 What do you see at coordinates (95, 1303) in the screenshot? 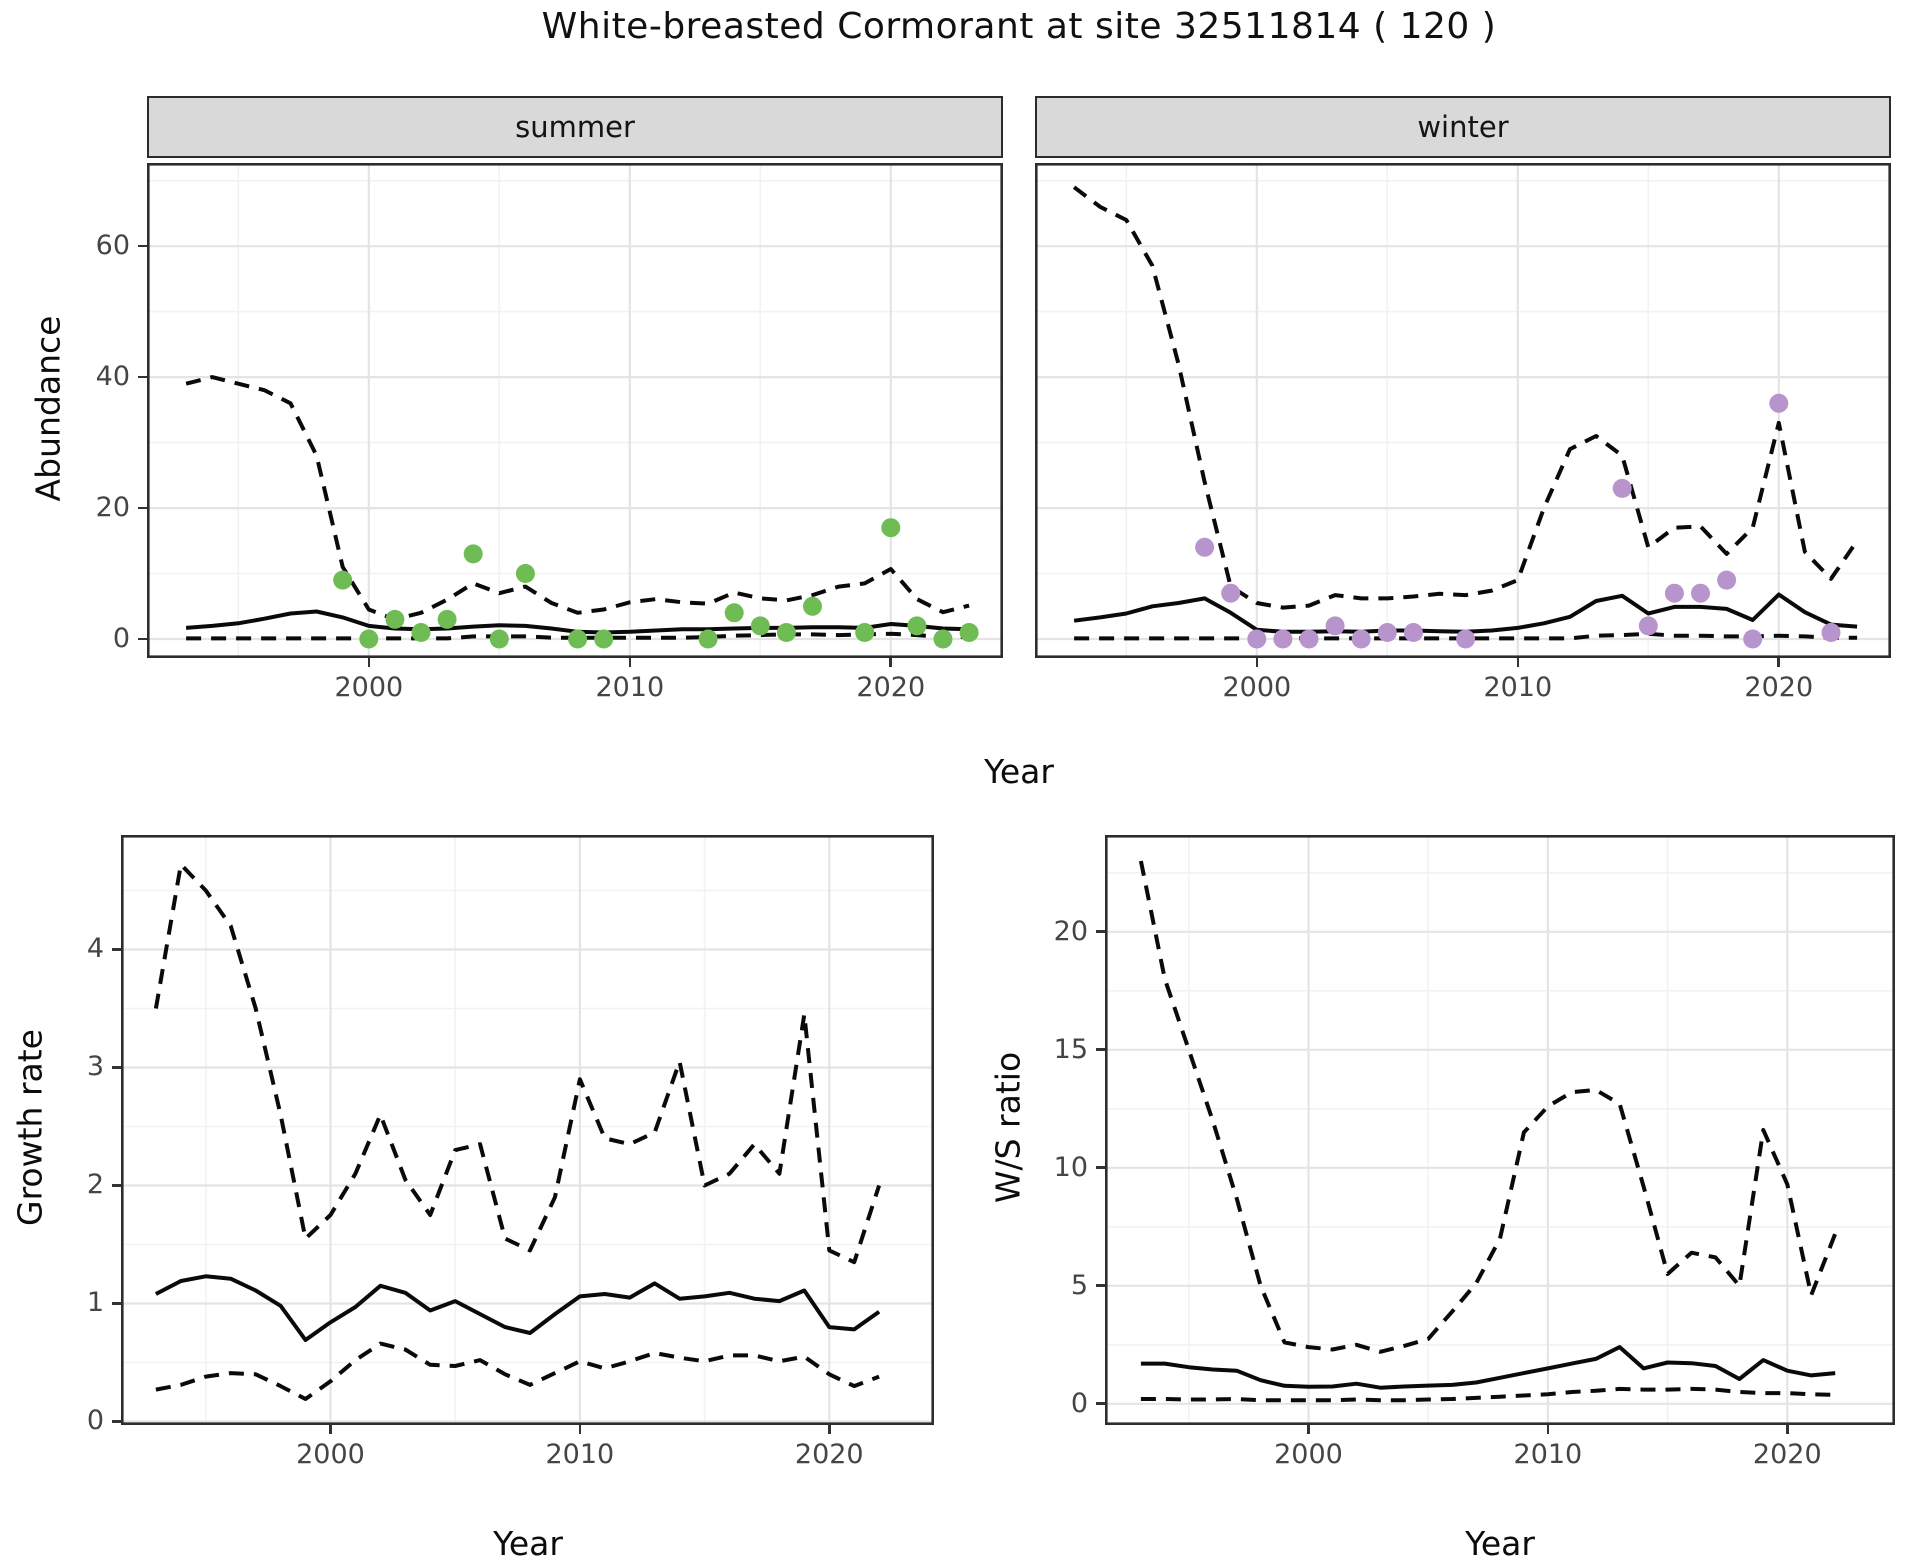
I see `y-tick-label: 1` at bounding box center [95, 1303].